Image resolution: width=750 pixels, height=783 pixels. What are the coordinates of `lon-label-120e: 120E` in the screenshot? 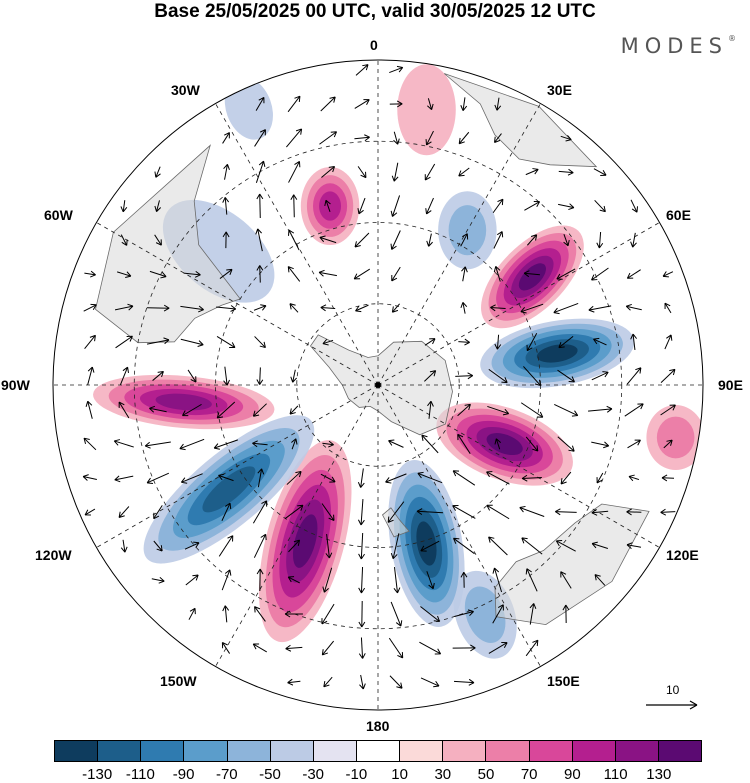 It's located at (682, 555).